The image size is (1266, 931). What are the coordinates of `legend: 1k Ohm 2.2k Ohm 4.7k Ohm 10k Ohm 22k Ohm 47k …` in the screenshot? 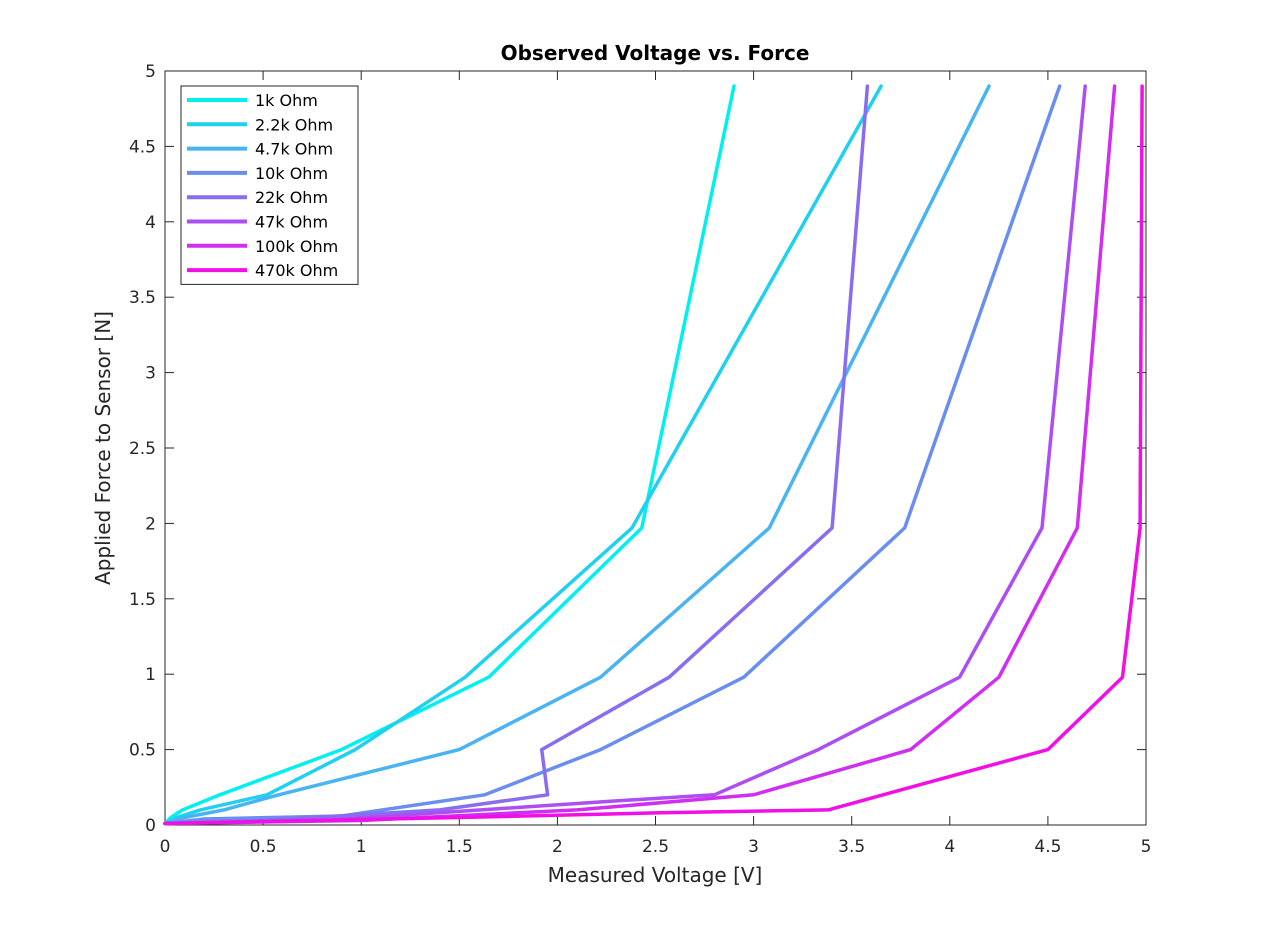 It's located at (269, 185).